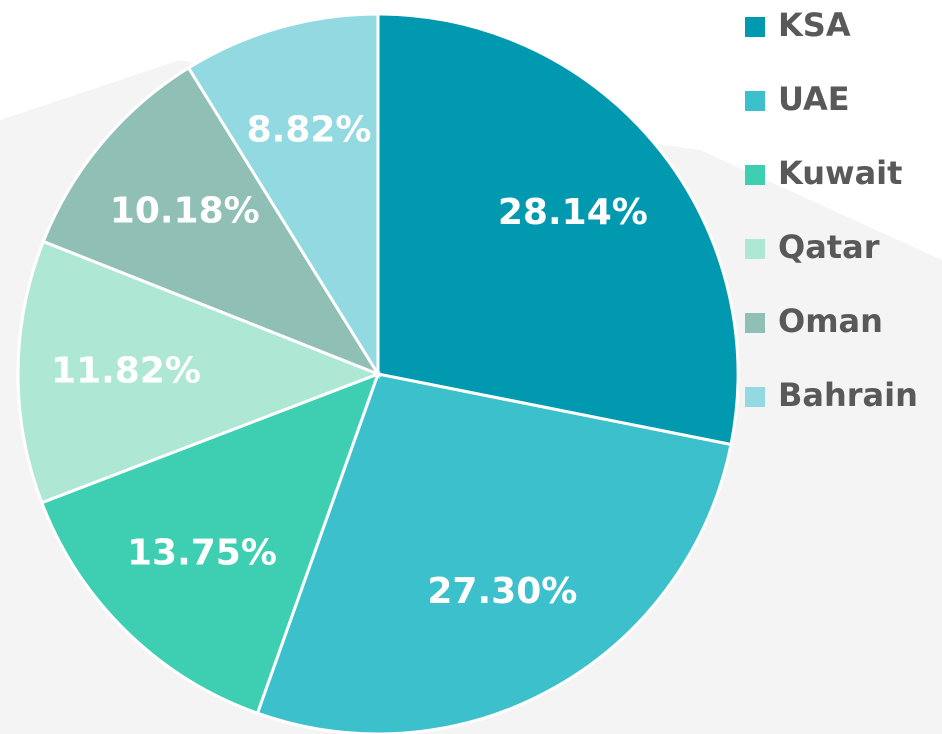 The height and width of the screenshot is (734, 942). What do you see at coordinates (202, 552) in the screenshot?
I see `slice-label: 13.75%` at bounding box center [202, 552].